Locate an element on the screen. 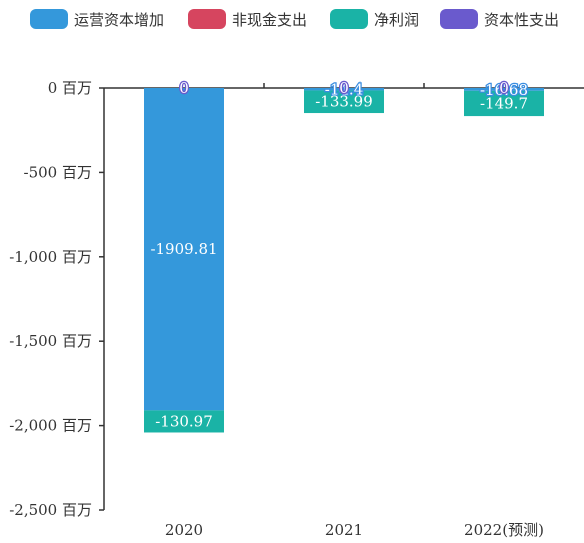 This screenshot has width=584, height=543. legend: 运营资本增加 非现金支出 净利润 资本性支出 is located at coordinates (292, 19).